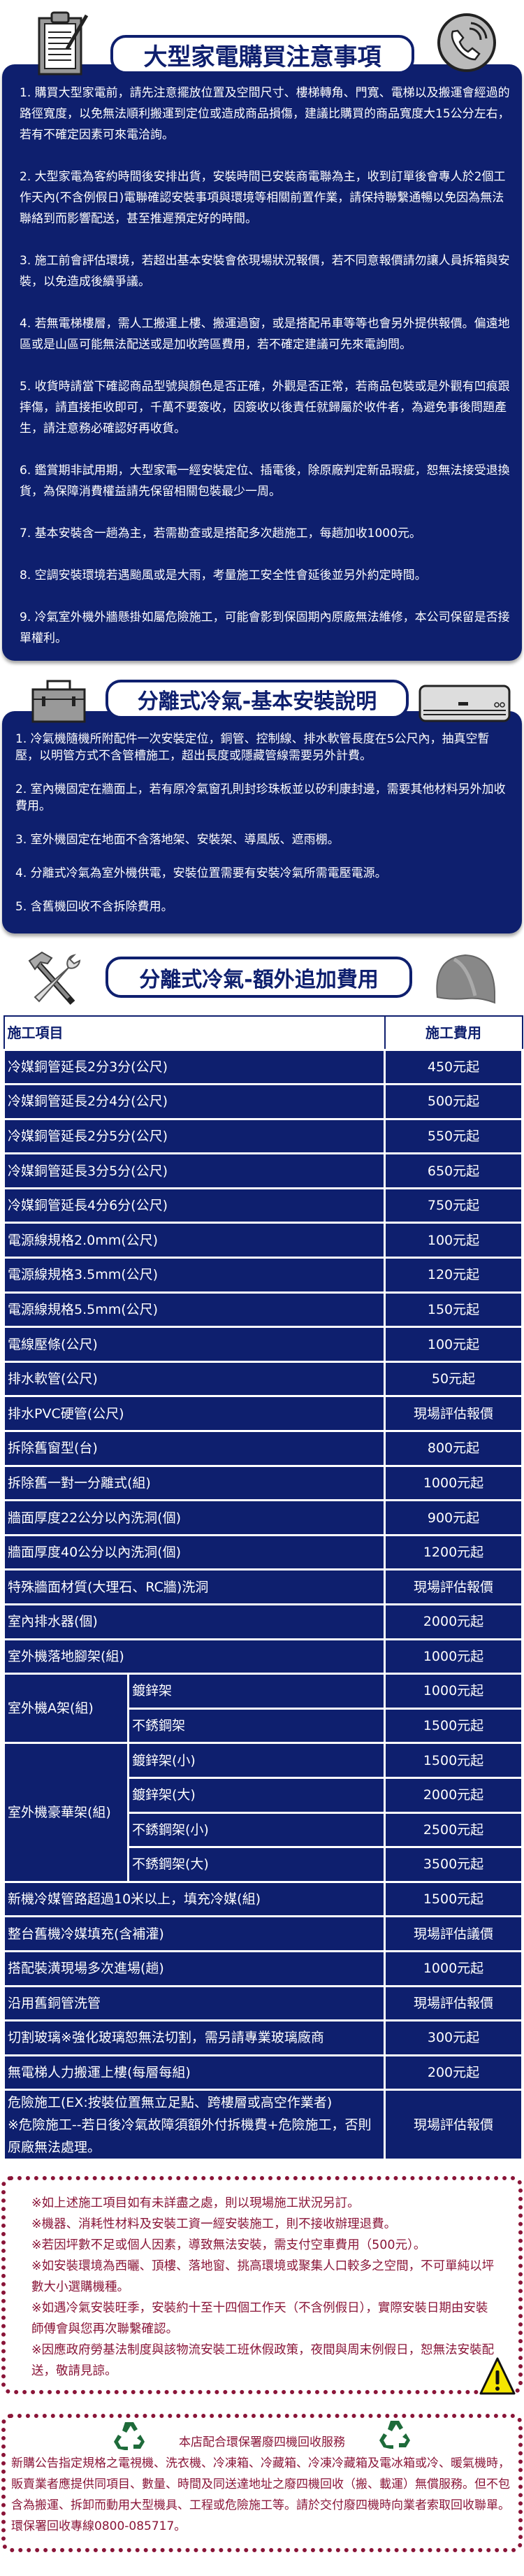 The height and width of the screenshot is (2576, 524). Describe the element at coordinates (194, 2072) in the screenshot. I see `row-item: 無電梯人力搬運上樓(每層每組)` at that location.